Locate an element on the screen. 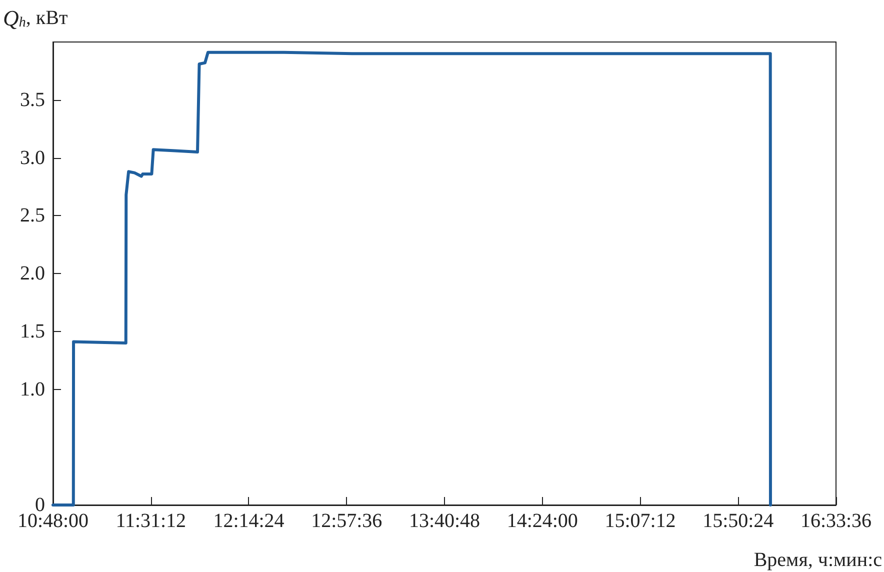 The height and width of the screenshot is (572, 884). x-tick-label: 12:57:36 is located at coordinates (346, 521).